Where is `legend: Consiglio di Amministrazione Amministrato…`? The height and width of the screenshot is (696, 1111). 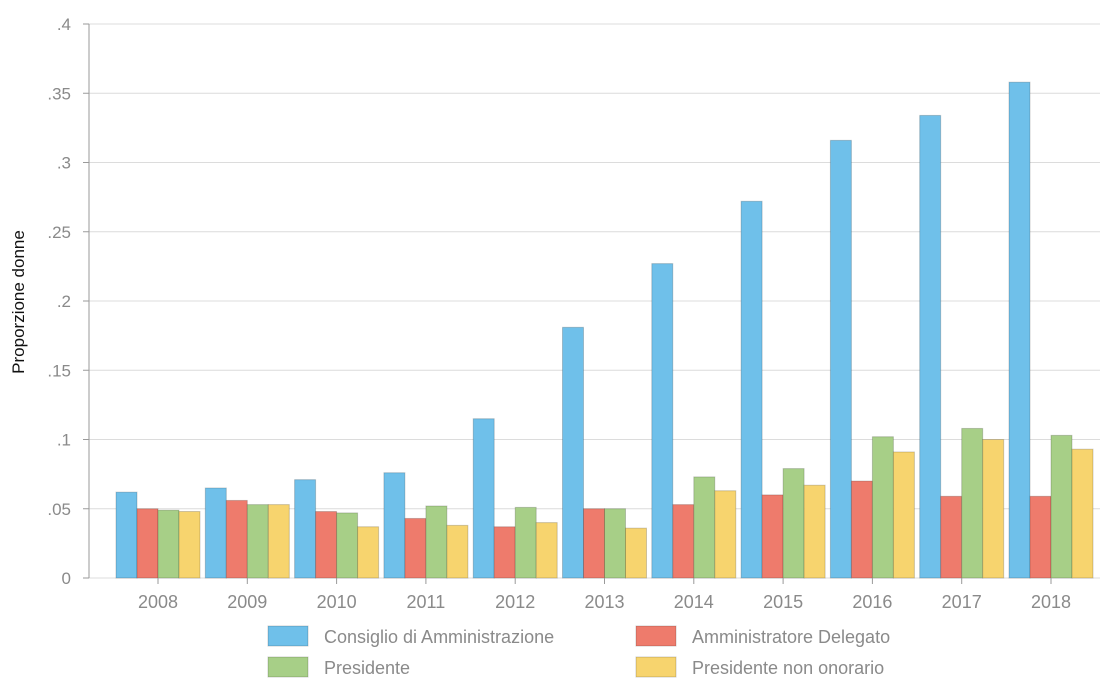
legend: Consiglio di Amministrazione Amministrato… is located at coordinates (578, 651).